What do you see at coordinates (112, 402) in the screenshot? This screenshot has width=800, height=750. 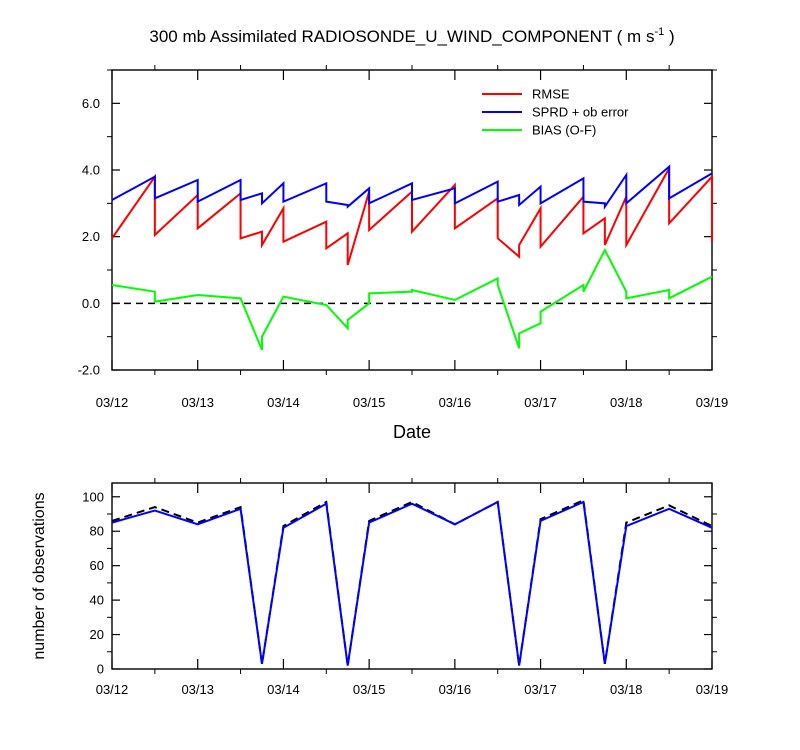 I see `top-x-tick-label: 03/12` at bounding box center [112, 402].